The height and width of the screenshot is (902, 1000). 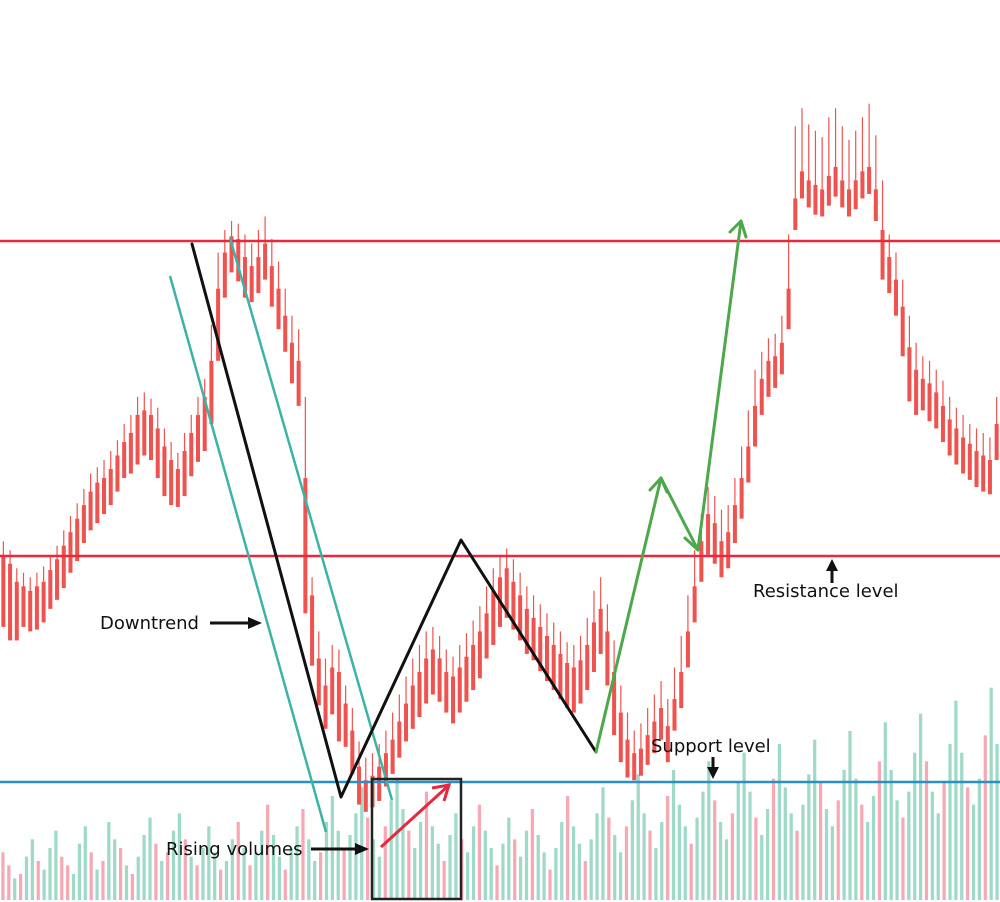 What do you see at coordinates (832, 565) in the screenshot?
I see `resistance-arrowhead` at bounding box center [832, 565].